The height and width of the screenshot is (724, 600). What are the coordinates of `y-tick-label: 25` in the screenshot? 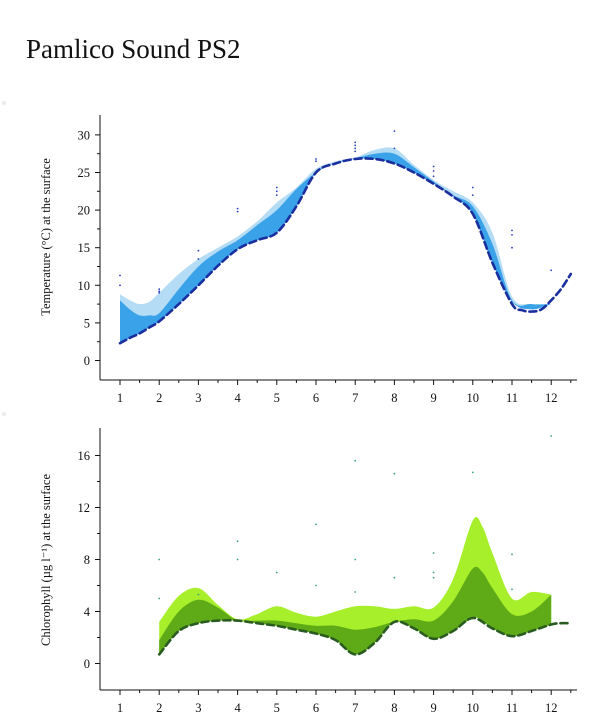 It's located at (84, 173).